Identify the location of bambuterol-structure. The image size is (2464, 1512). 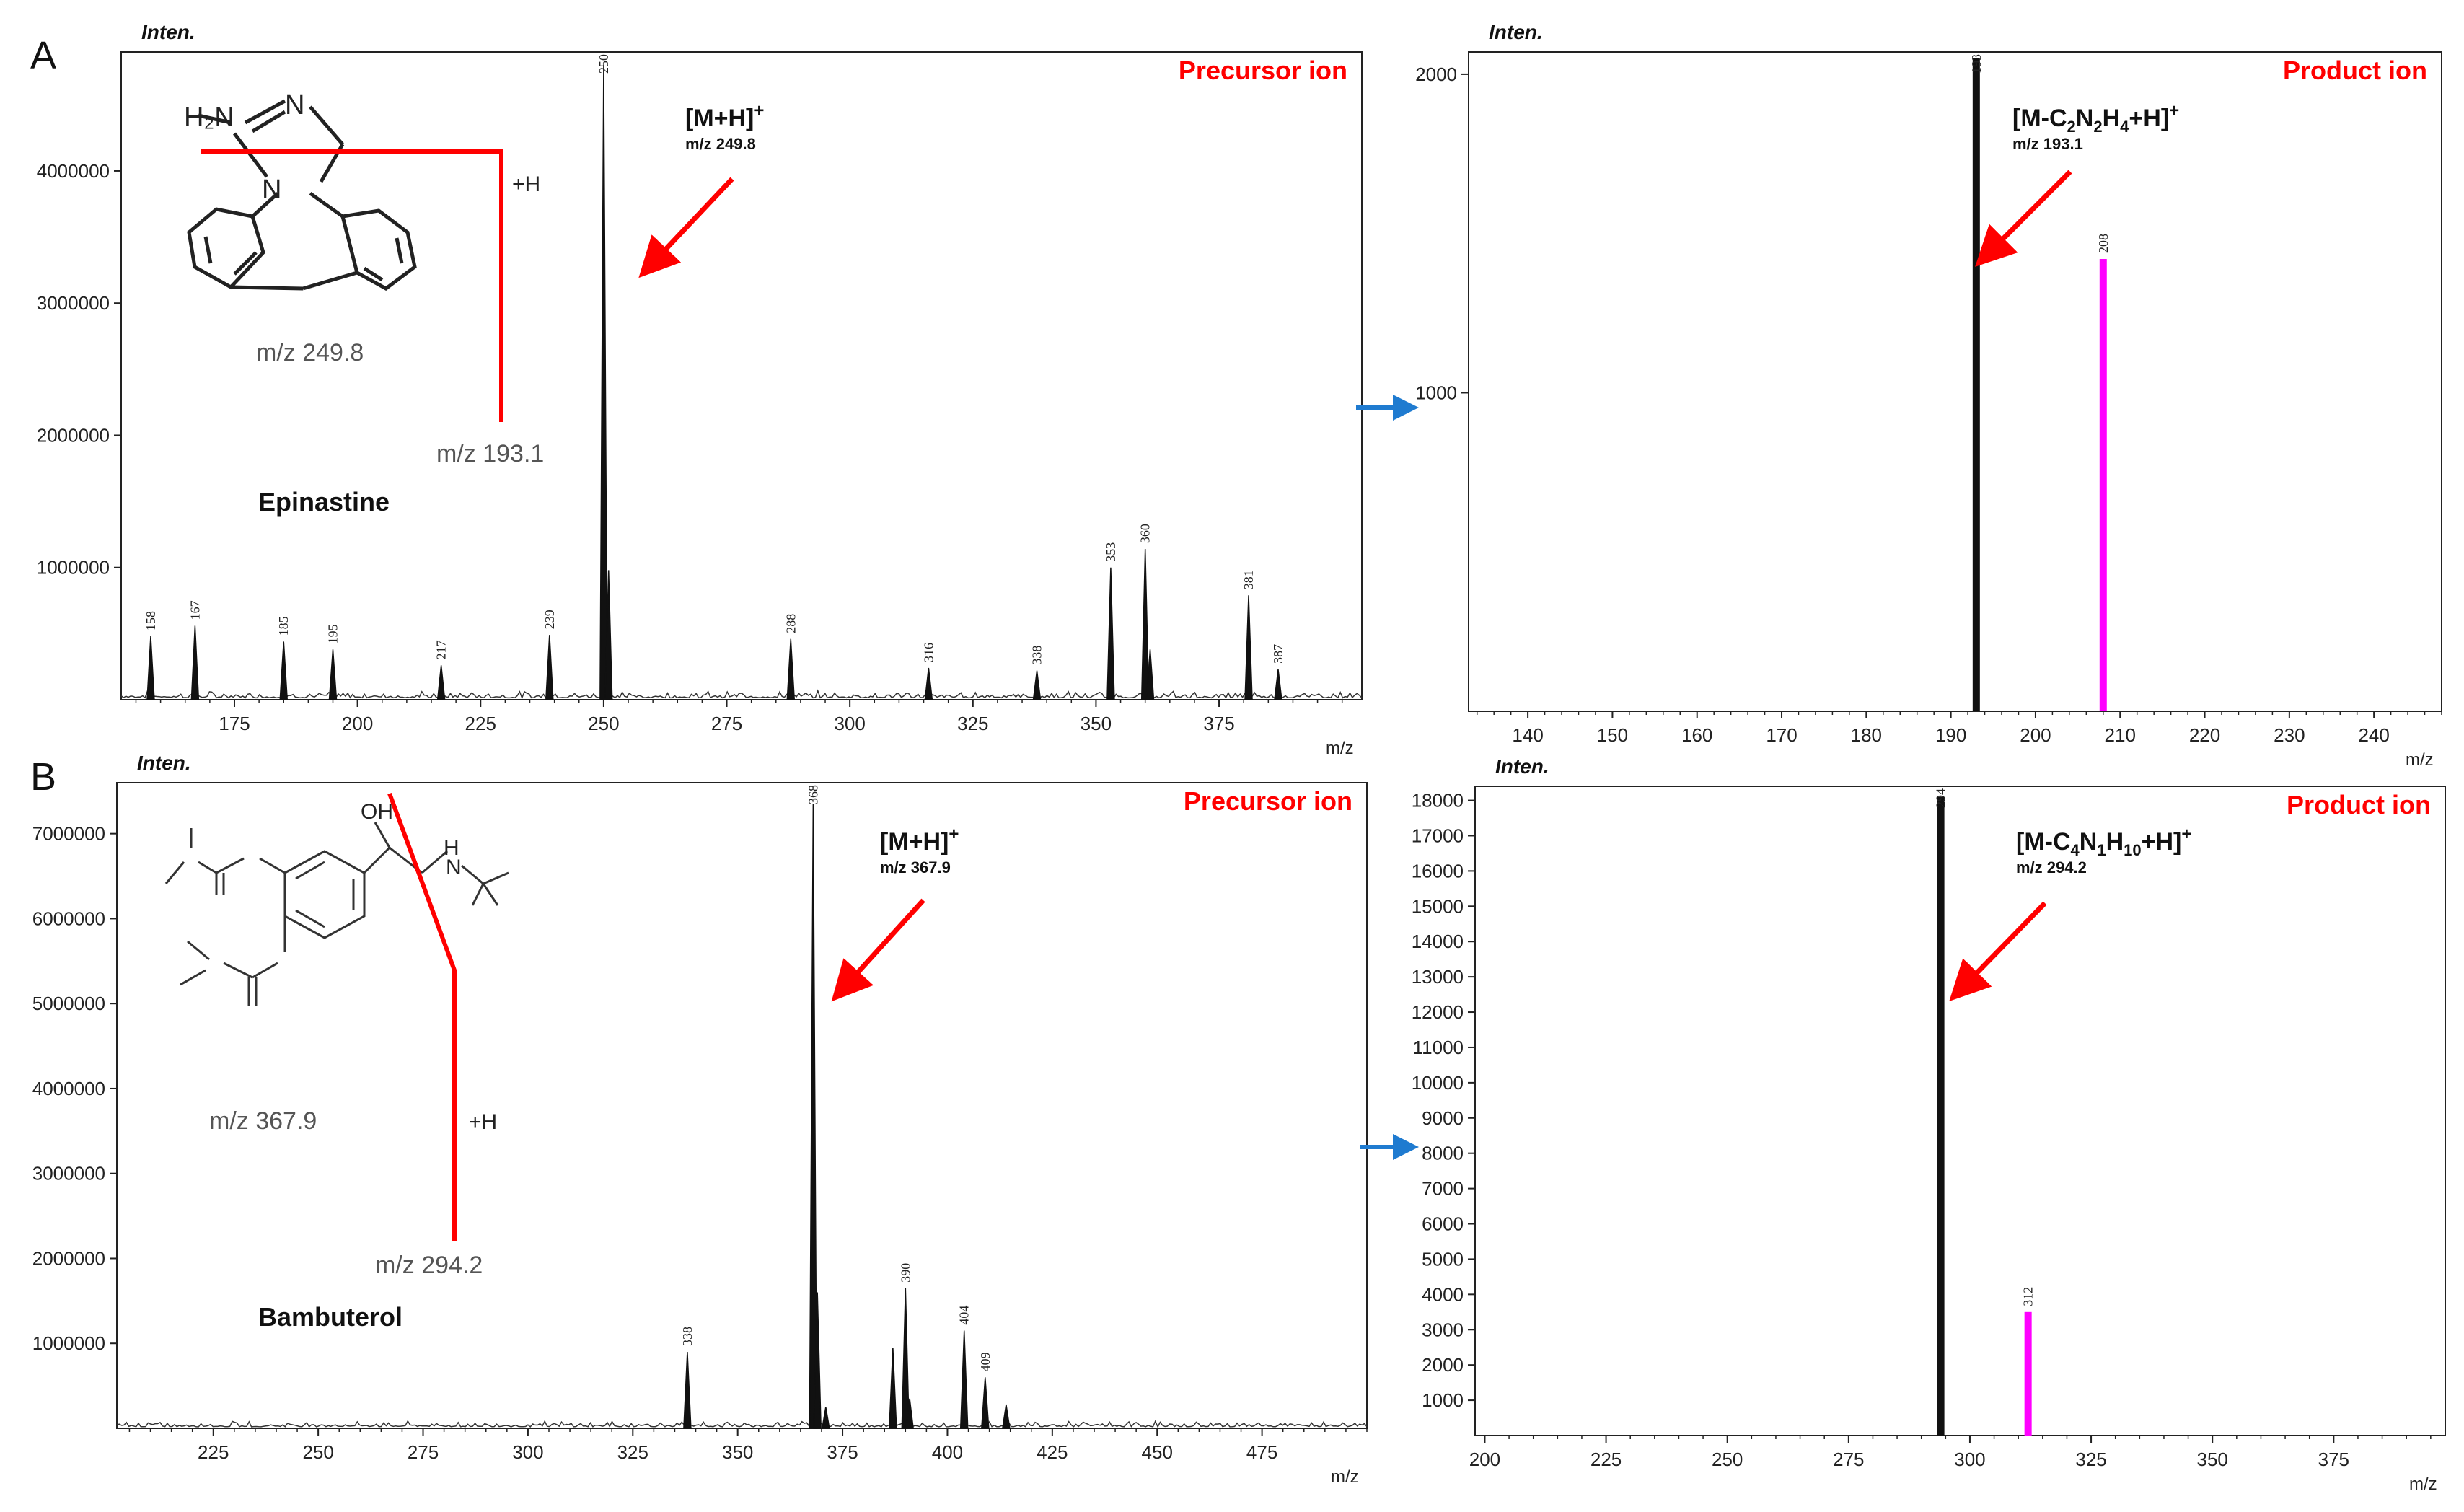
(337, 914).